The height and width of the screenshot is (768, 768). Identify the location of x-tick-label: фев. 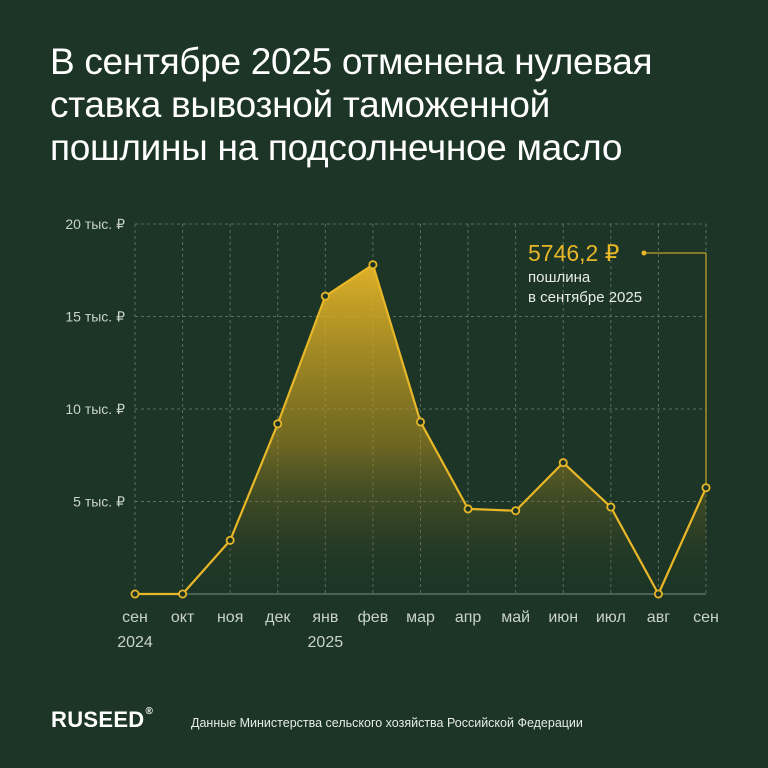
(373, 617).